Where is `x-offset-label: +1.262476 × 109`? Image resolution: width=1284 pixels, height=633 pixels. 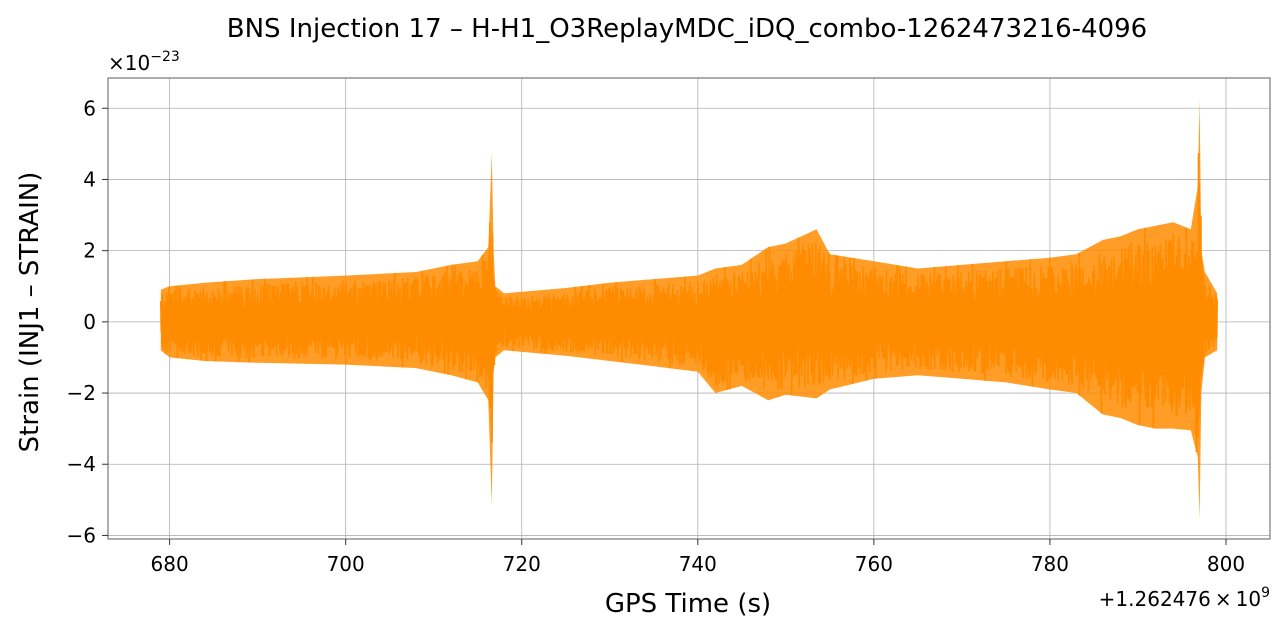
x-offset-label: +1.262476 × 109 is located at coordinates (1184, 598).